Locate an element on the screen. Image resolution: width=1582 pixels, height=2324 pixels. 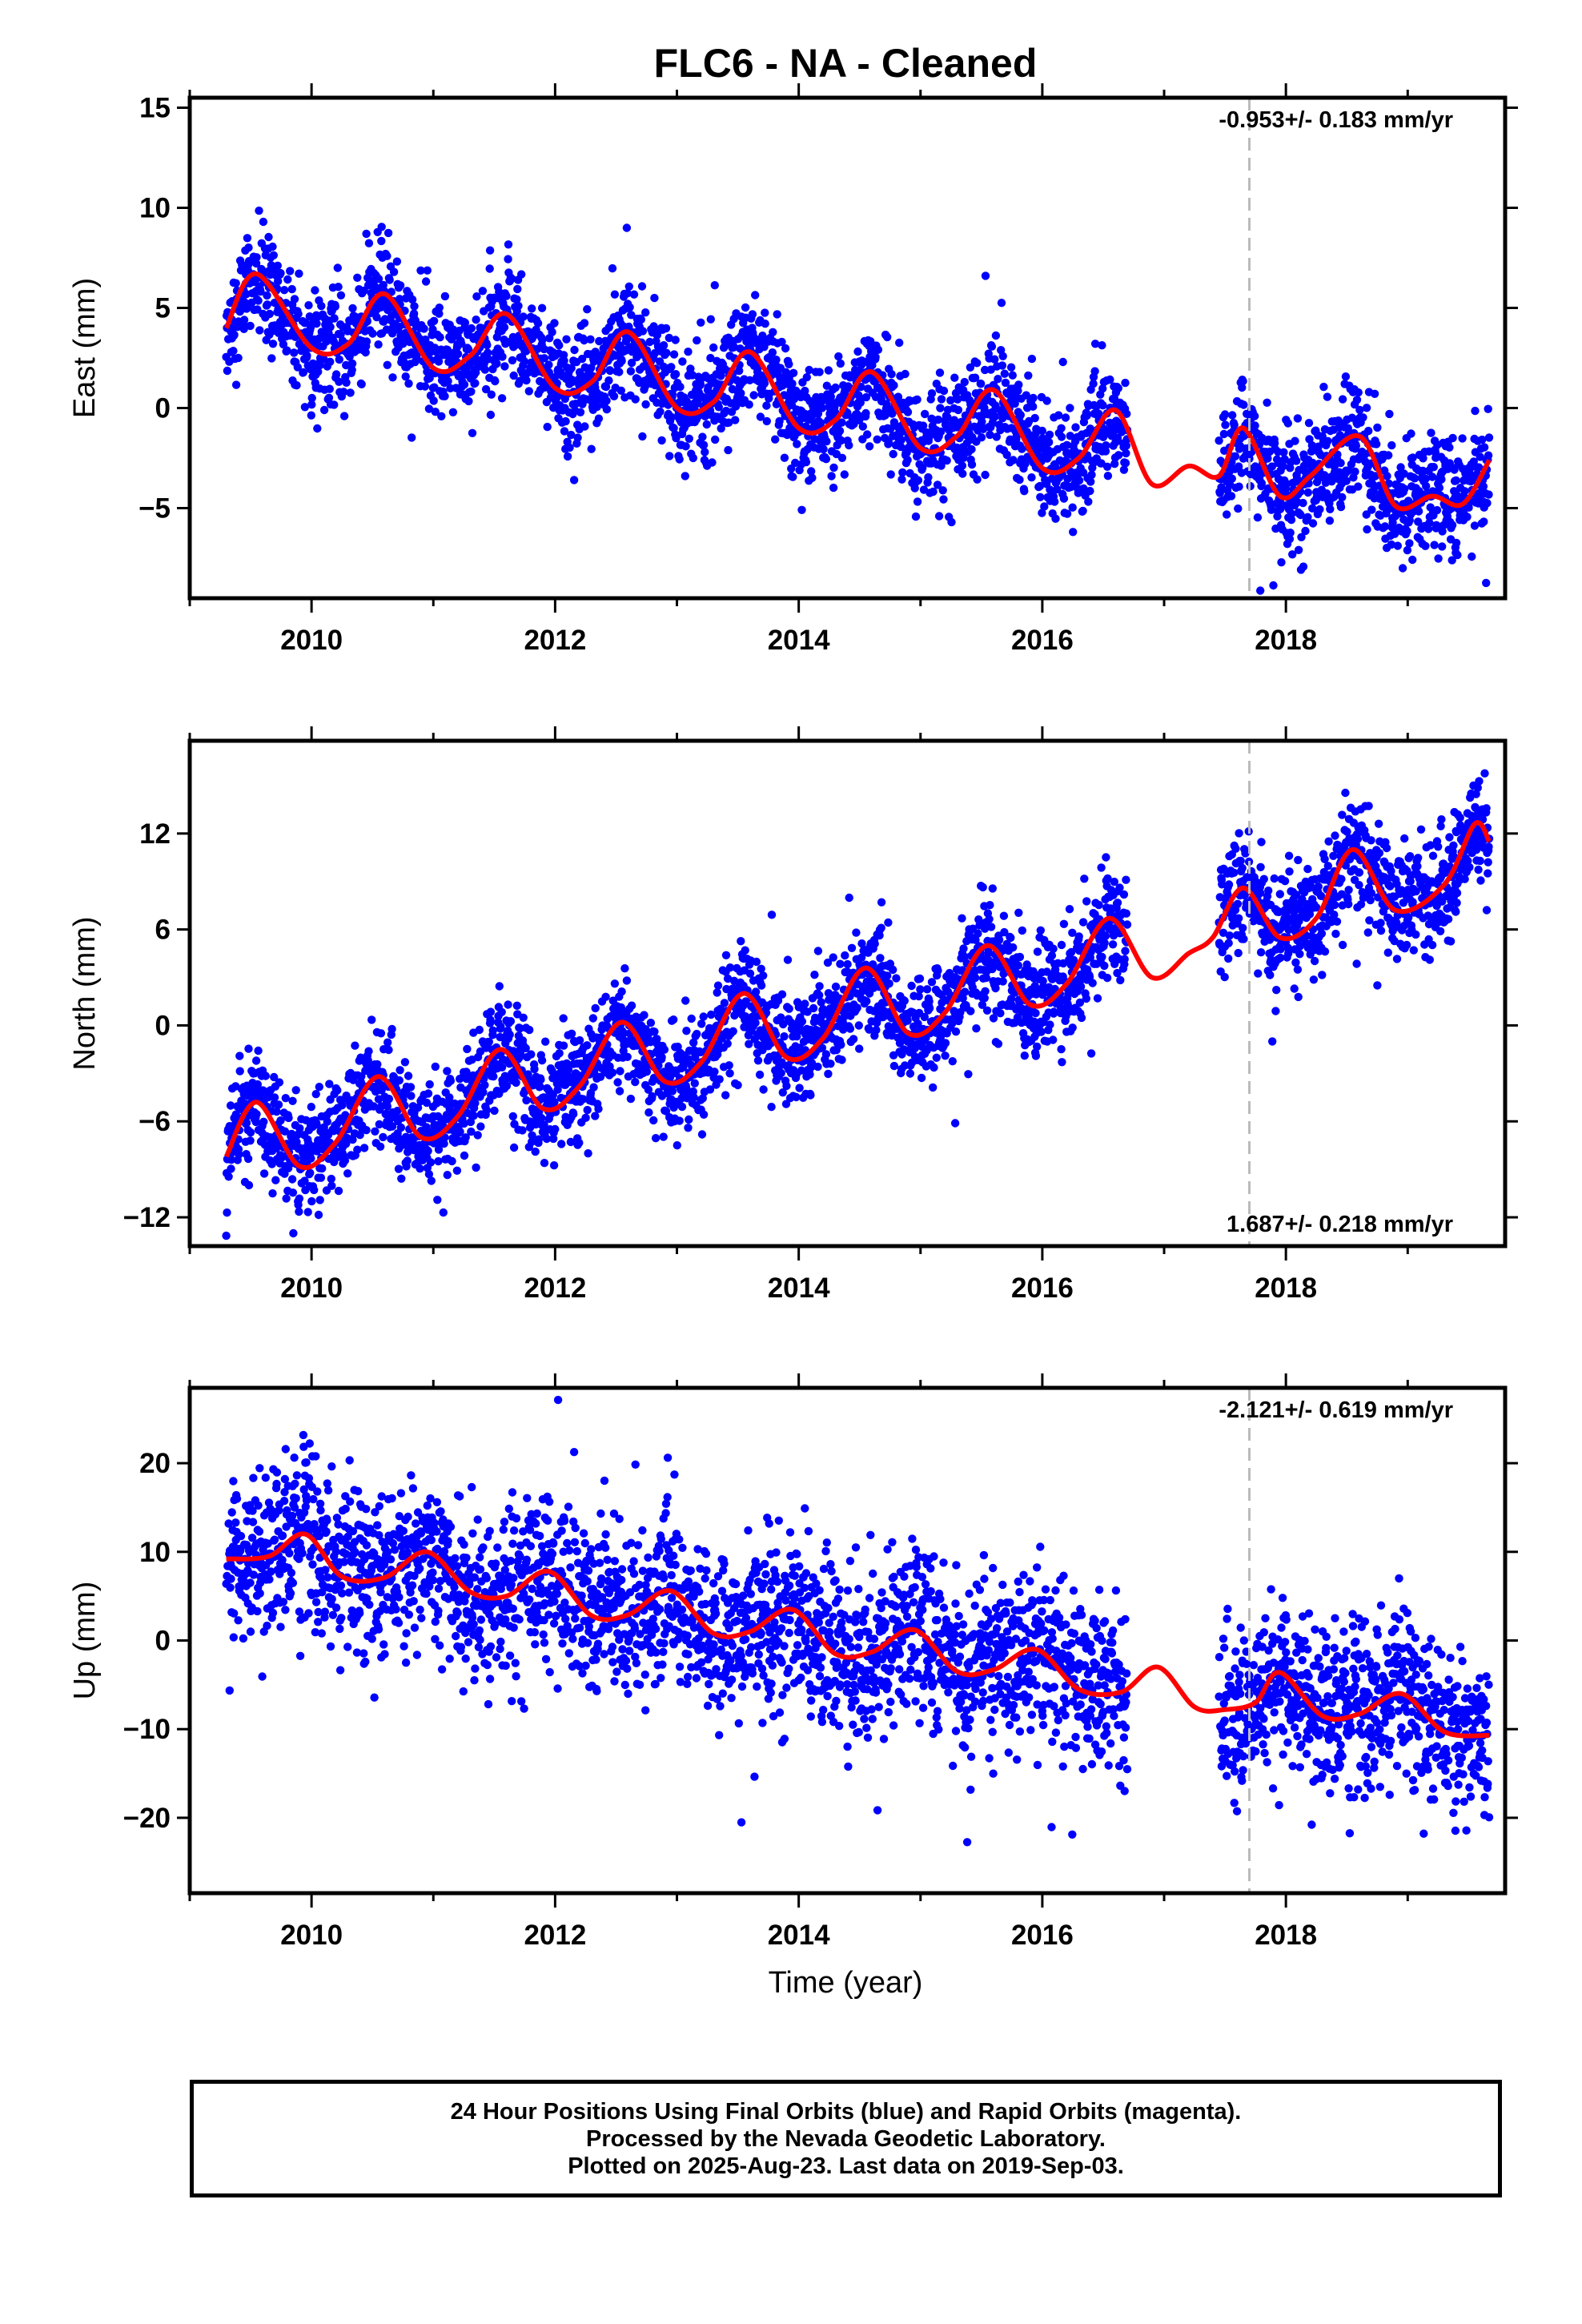
x-tick-label: 2014 is located at coordinates (799, 640).